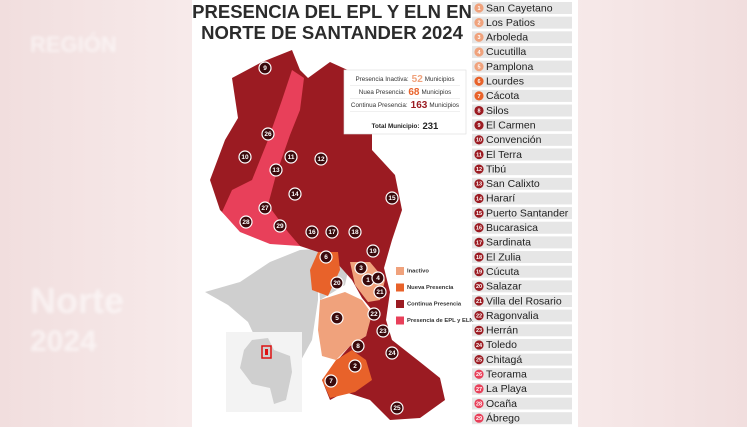  Describe the element at coordinates (418, 272) in the screenshot. I see `legend-label: Inactivo` at that location.